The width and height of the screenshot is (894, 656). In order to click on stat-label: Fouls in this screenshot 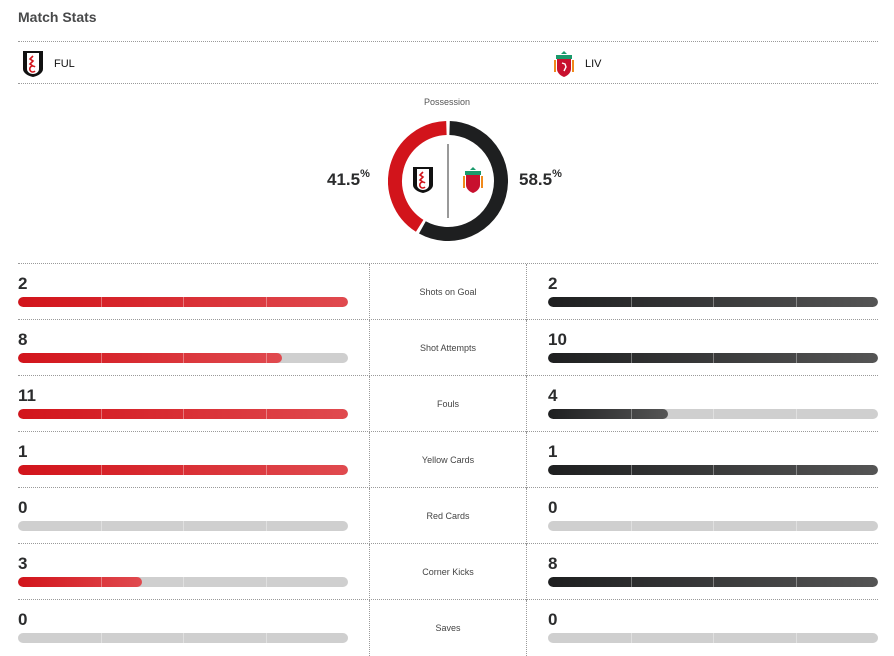, I will do `click(448, 404)`.